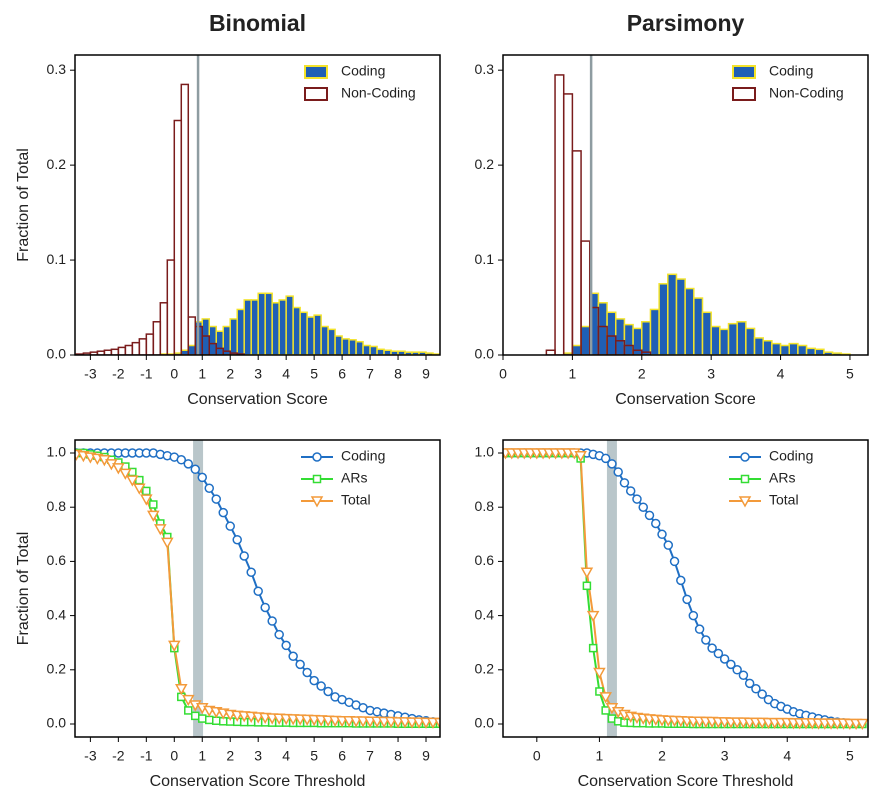 This screenshot has height=794, width=877. What do you see at coordinates (485, 259) in the screenshot?
I see `y-tick-label: 0.1` at bounding box center [485, 259].